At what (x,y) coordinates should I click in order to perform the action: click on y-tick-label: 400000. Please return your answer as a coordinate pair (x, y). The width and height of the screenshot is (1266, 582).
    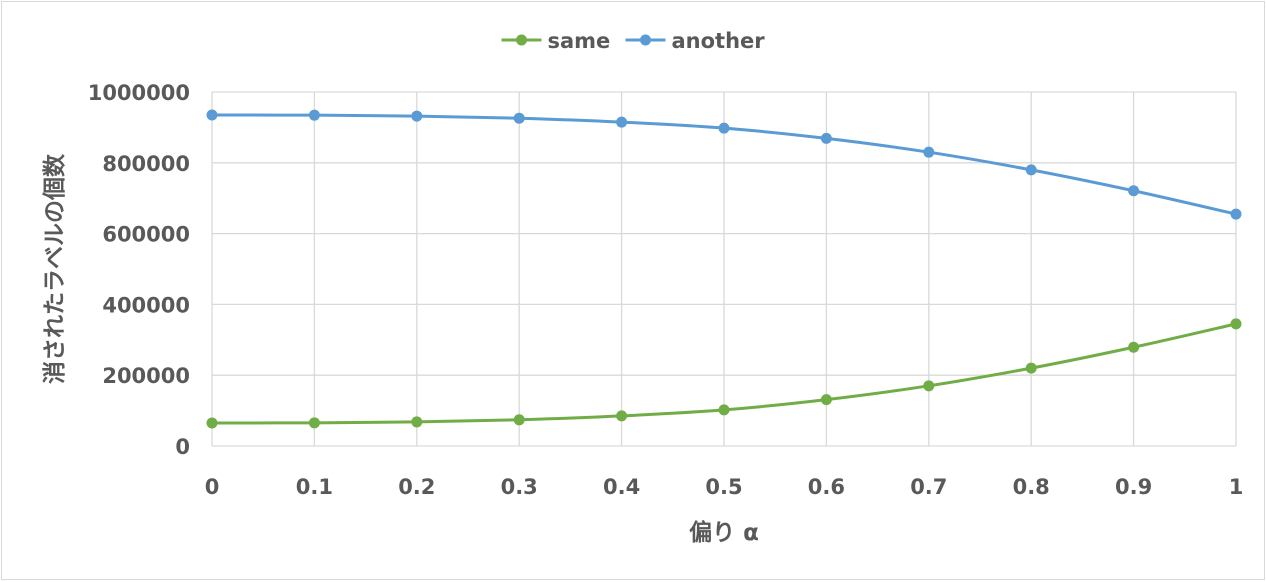
    Looking at the image, I should click on (146, 305).